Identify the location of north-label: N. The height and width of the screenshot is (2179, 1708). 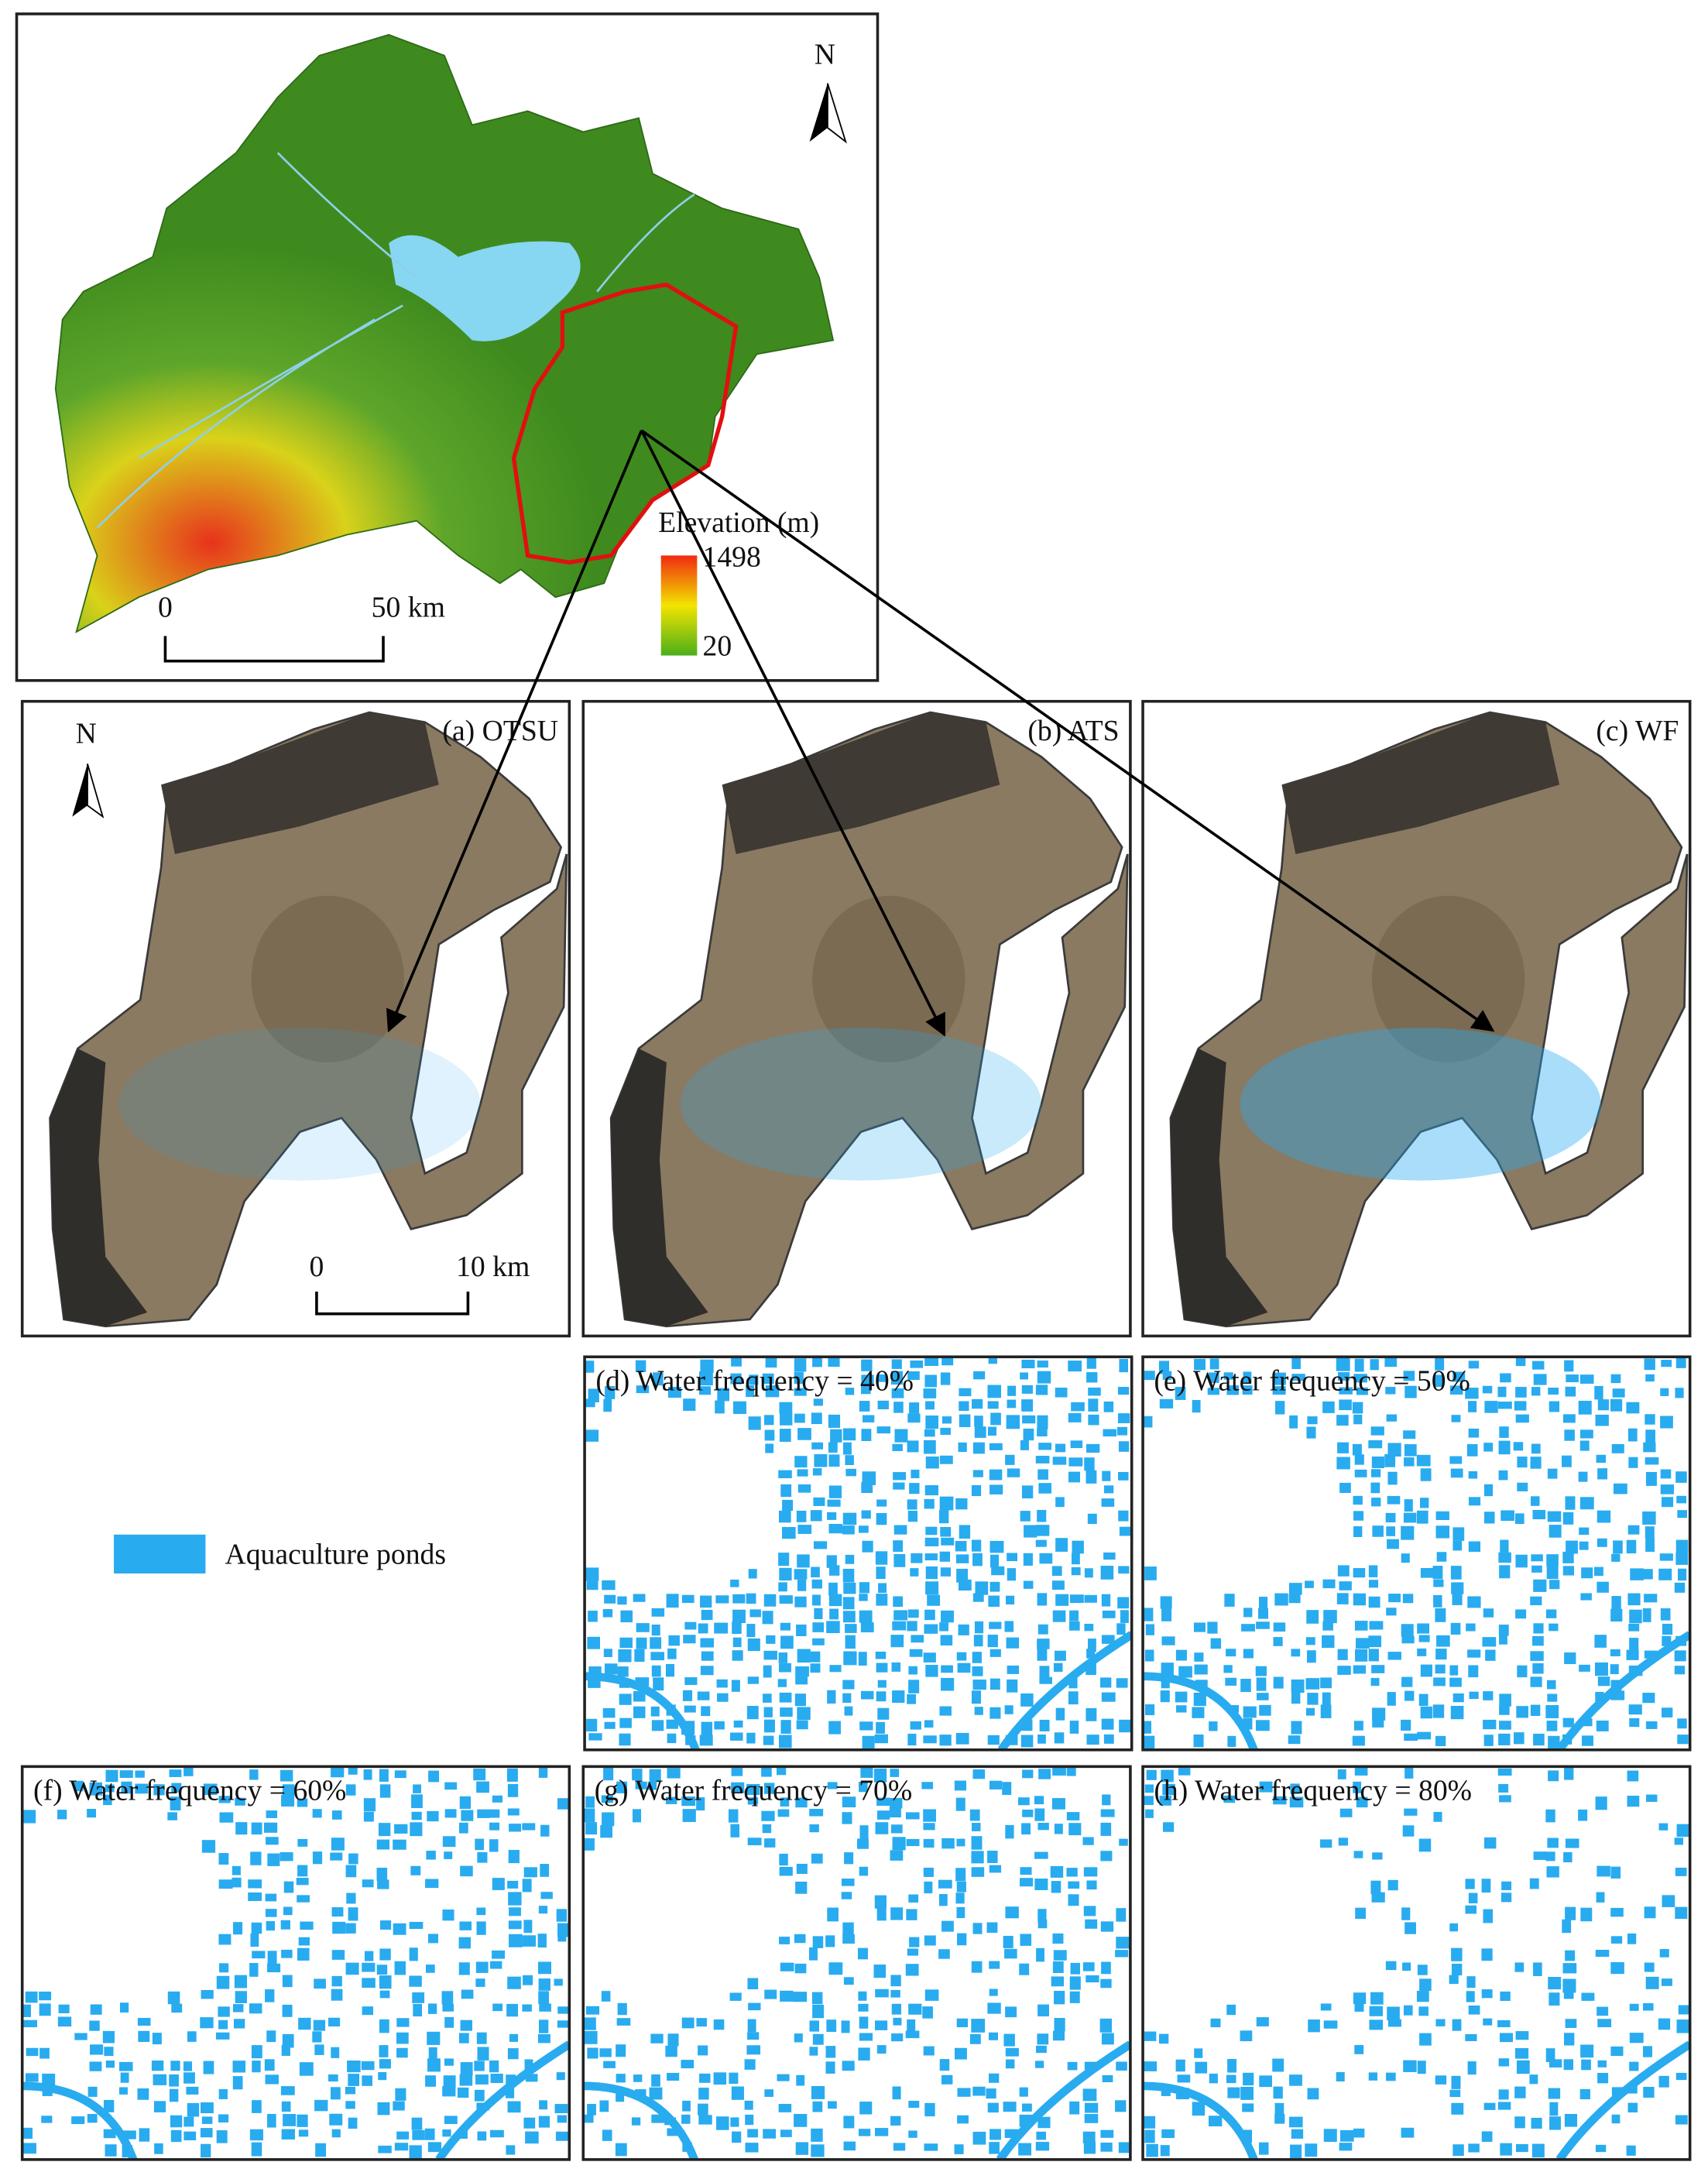
(86, 734).